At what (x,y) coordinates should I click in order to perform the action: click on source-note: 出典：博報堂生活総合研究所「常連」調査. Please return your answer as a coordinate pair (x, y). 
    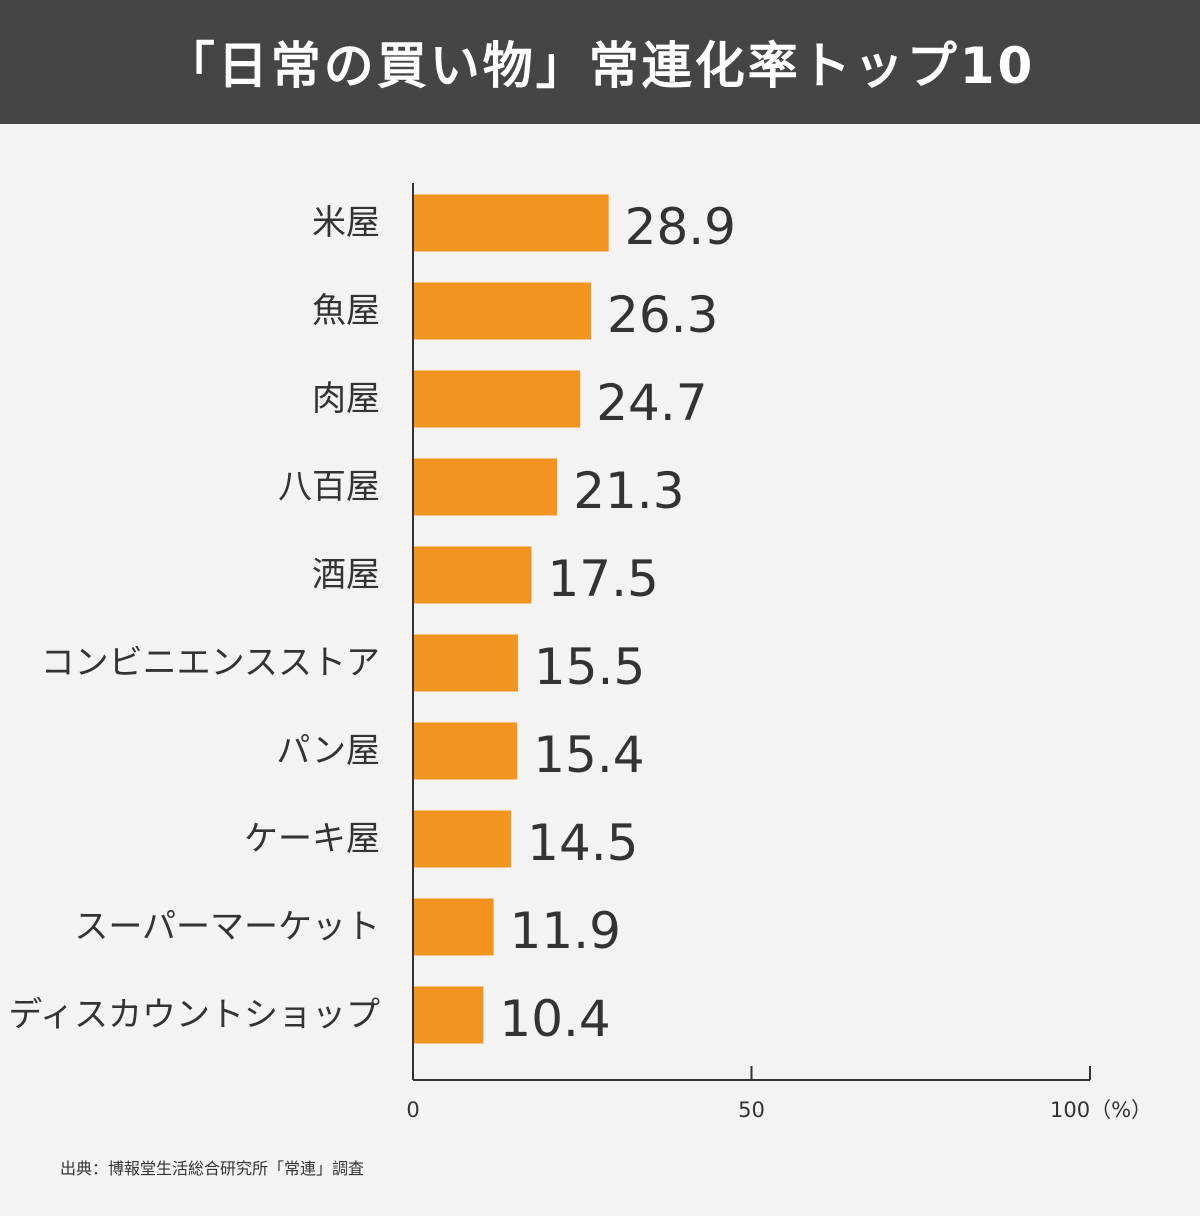
    Looking at the image, I should click on (212, 1168).